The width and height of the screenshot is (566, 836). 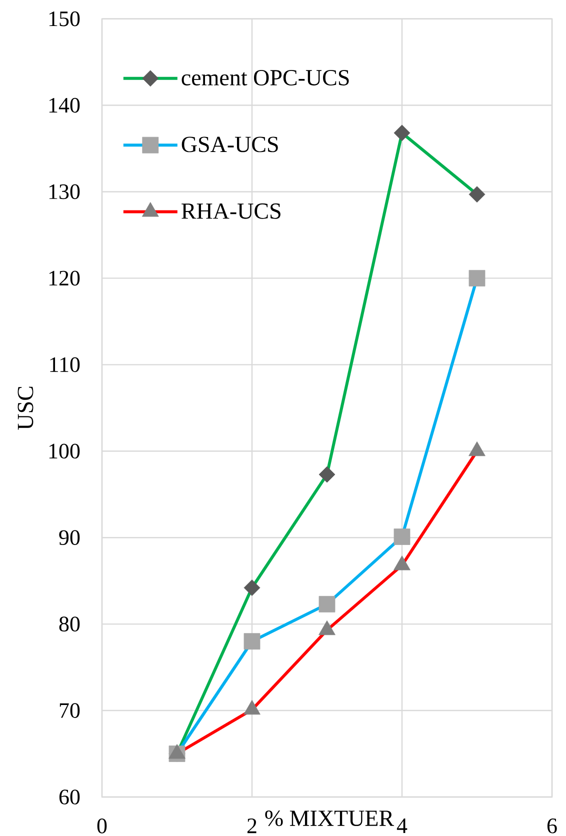 What do you see at coordinates (64, 278) in the screenshot?
I see `y-tick-label: 120` at bounding box center [64, 278].